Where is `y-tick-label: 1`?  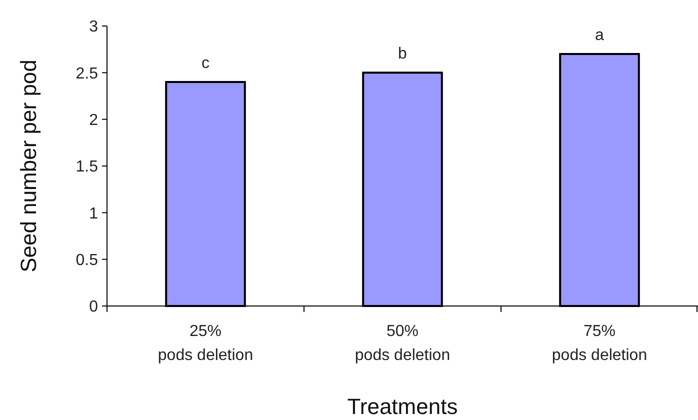
y-tick-label: 1 is located at coordinates (93, 213).